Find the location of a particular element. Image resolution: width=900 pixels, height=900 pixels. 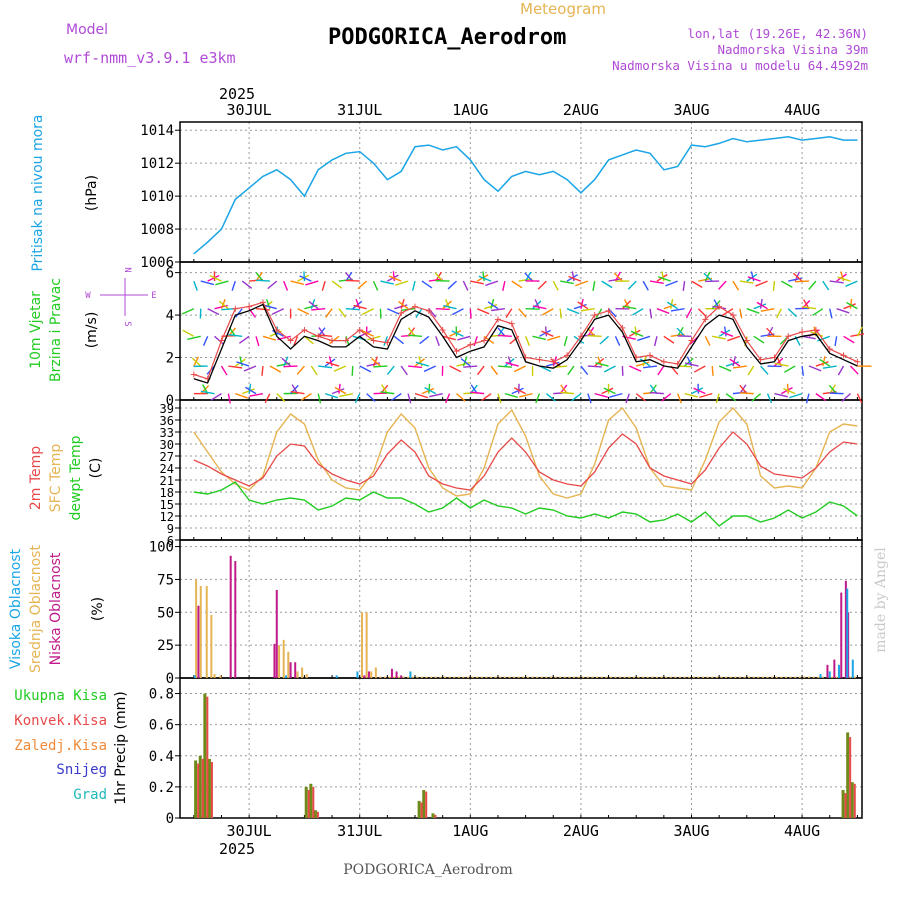

ytick-label: 12 is located at coordinates (167, 517).